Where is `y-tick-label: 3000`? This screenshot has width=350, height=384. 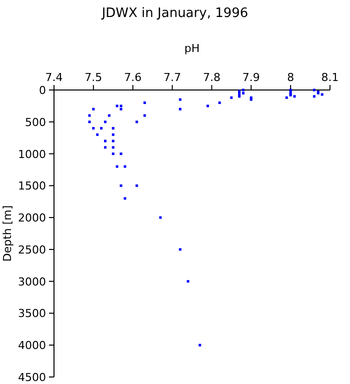
y-tick-label: 3000 is located at coordinates (32, 281).